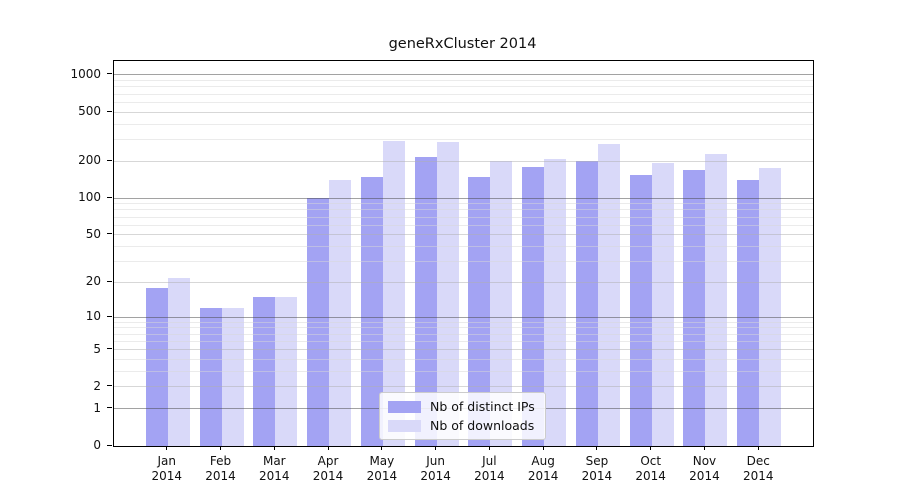 The width and height of the screenshot is (900, 500). I want to click on x-tick-mark-dec, so click(758, 448).